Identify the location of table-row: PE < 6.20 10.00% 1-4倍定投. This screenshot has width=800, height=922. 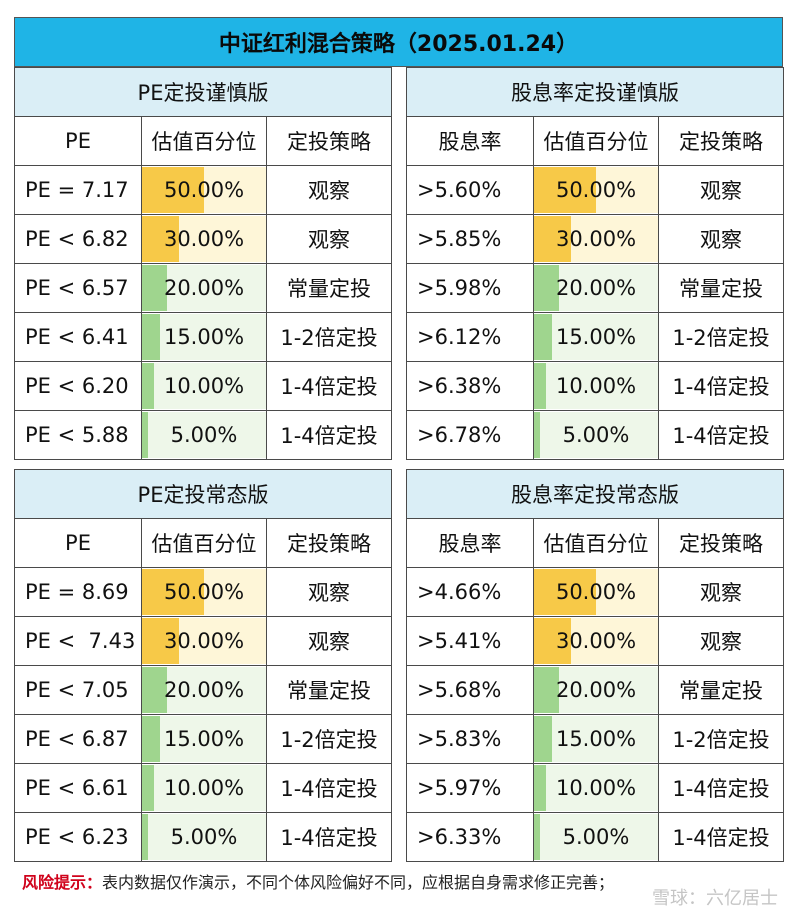
(203, 386).